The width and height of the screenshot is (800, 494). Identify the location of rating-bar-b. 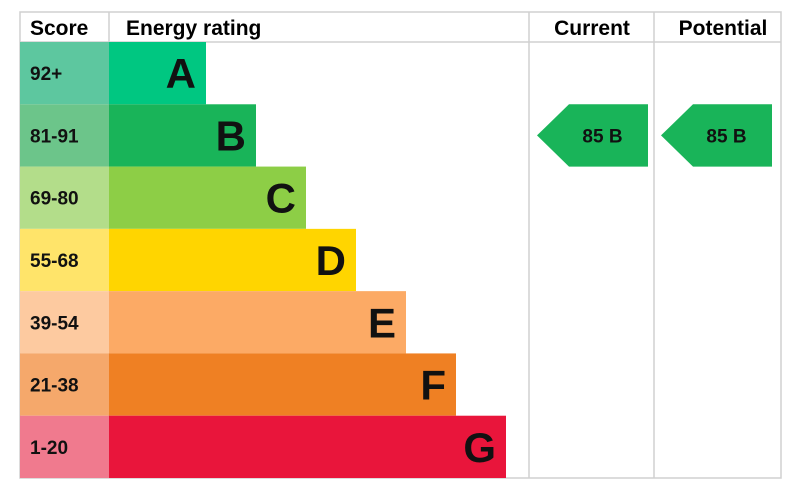
(182, 135).